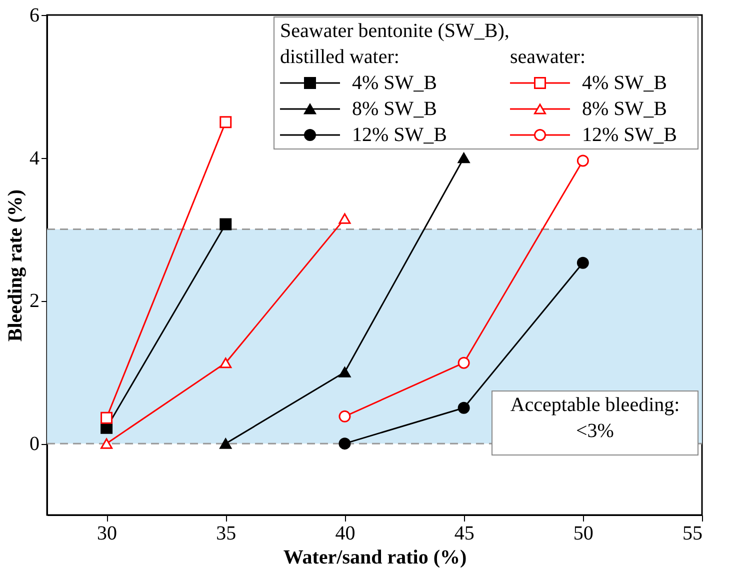 Image resolution: width=739 pixels, height=574 pixels. I want to click on x-tick-label: 40, so click(345, 533).